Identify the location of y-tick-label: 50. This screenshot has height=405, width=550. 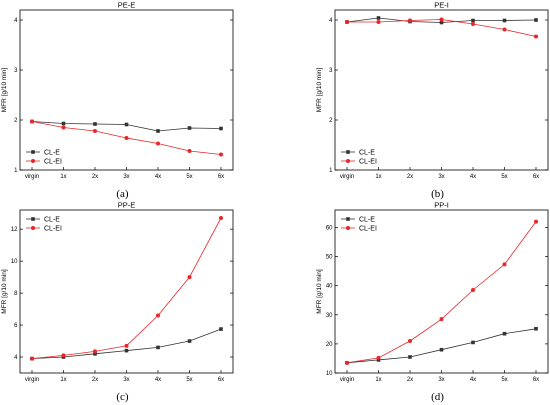
(329, 258).